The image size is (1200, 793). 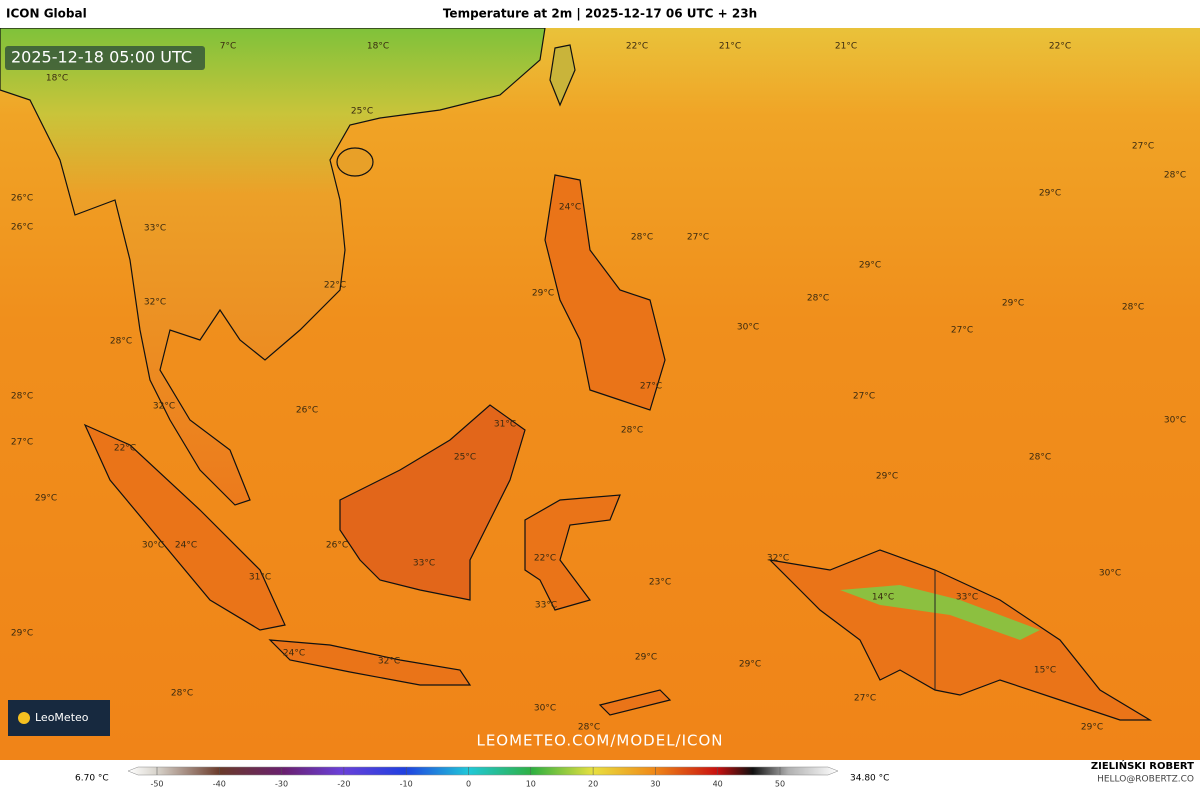 What do you see at coordinates (1142, 765) in the screenshot?
I see `author-name: ZIELIŃSKI ROBERT` at bounding box center [1142, 765].